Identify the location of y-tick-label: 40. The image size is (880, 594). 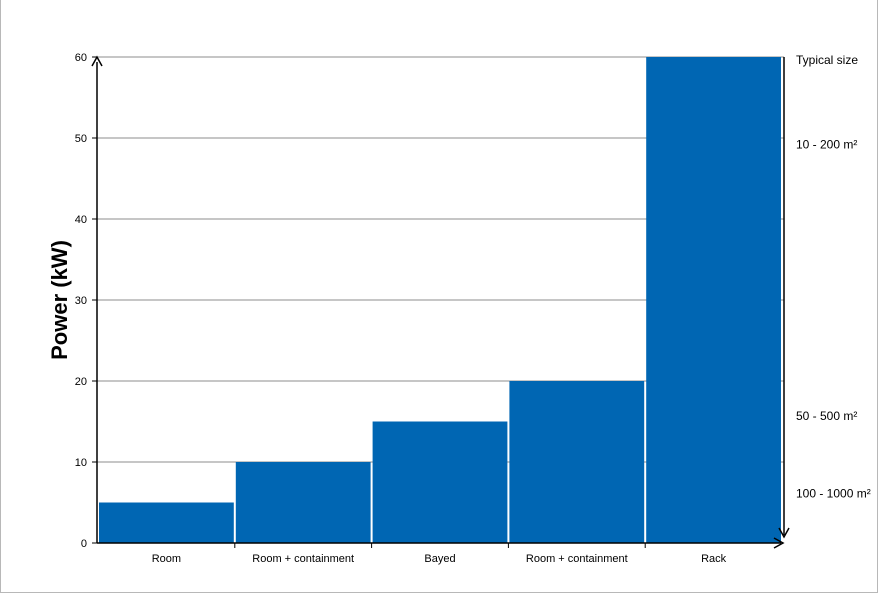
(81, 220).